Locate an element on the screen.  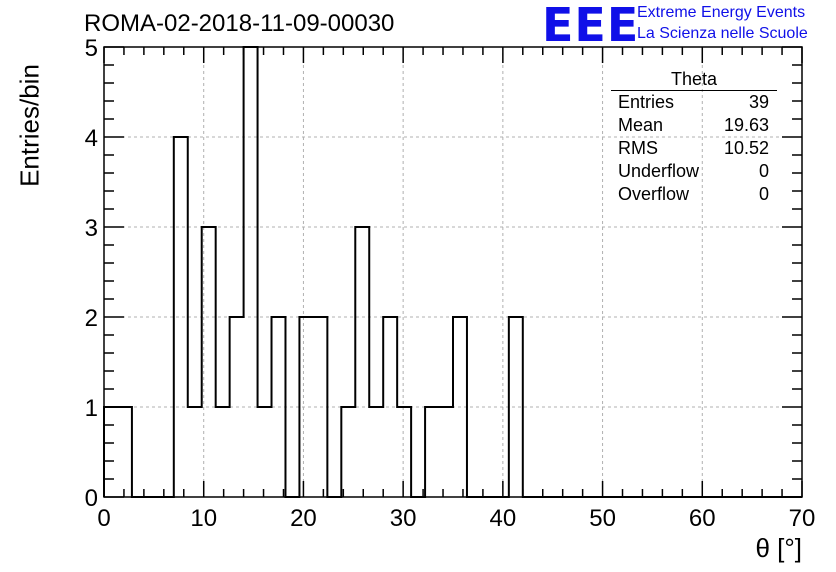
y-tick-label: 4 is located at coordinates (91, 138).